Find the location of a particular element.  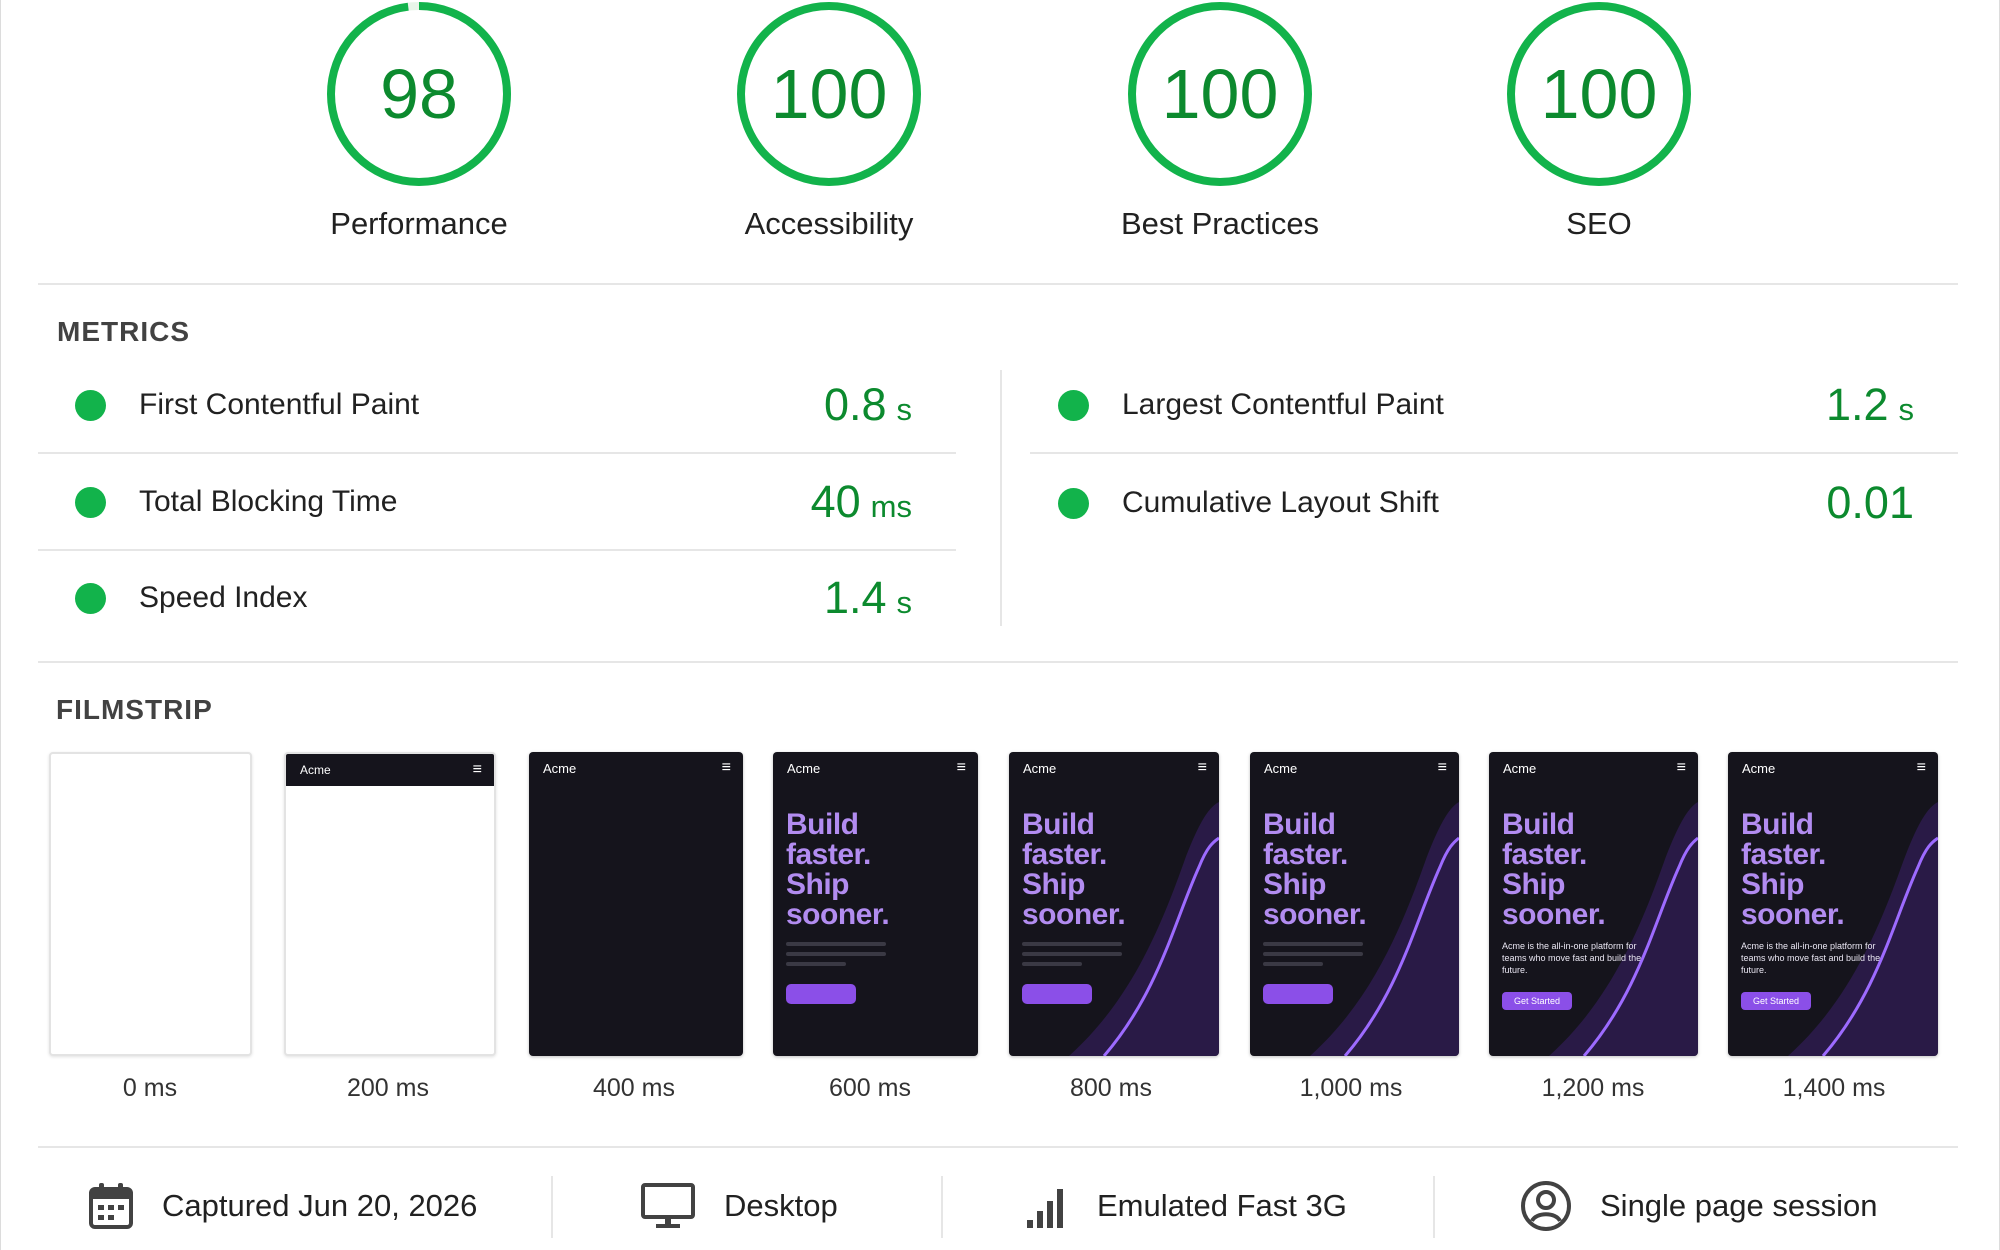

metric-number: 0.8 is located at coordinates (855, 404).